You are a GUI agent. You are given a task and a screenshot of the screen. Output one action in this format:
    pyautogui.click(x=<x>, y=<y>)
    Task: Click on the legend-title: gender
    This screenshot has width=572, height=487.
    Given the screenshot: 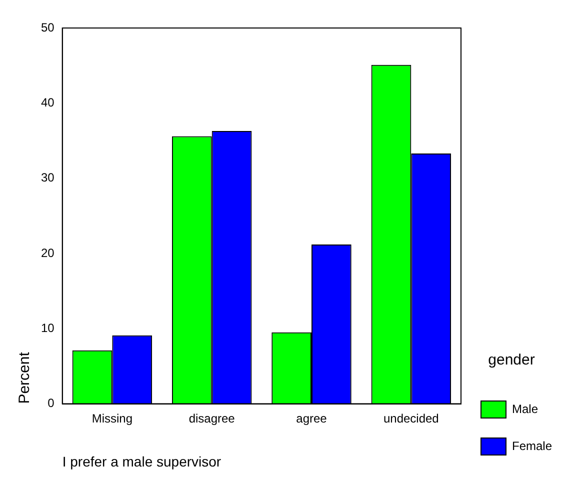 What is the action you would take?
    pyautogui.click(x=511, y=360)
    